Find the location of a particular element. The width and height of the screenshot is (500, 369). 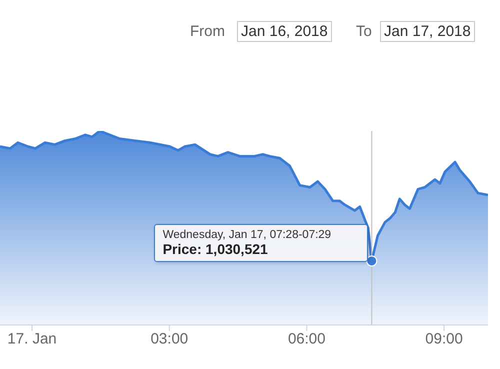

text: From is located at coordinates (207, 31).